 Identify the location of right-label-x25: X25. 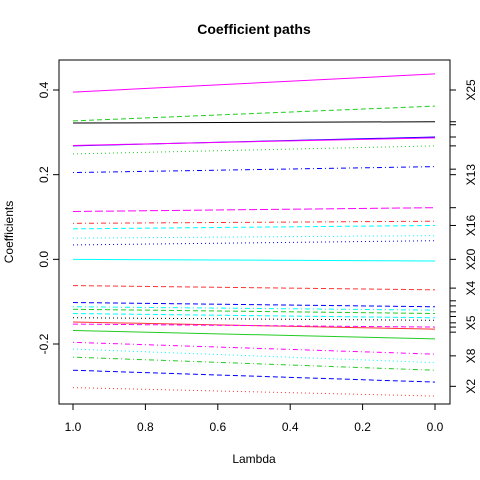
(471, 90).